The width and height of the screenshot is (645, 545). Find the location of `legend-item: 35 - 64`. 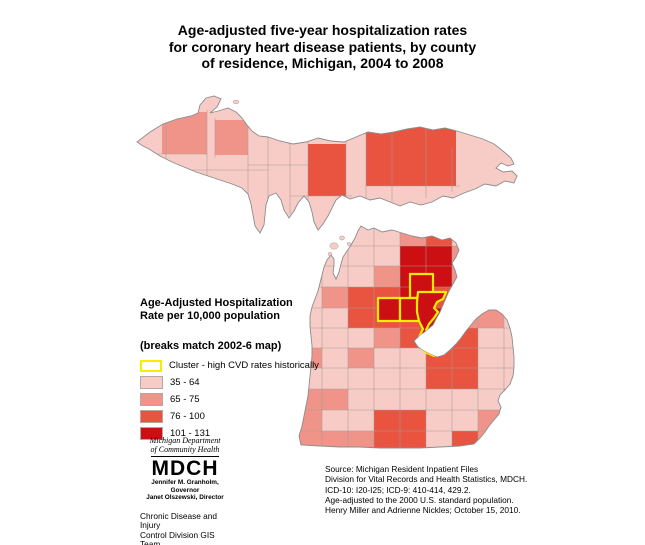

legend-item: 35 - 64 is located at coordinates (240, 382).